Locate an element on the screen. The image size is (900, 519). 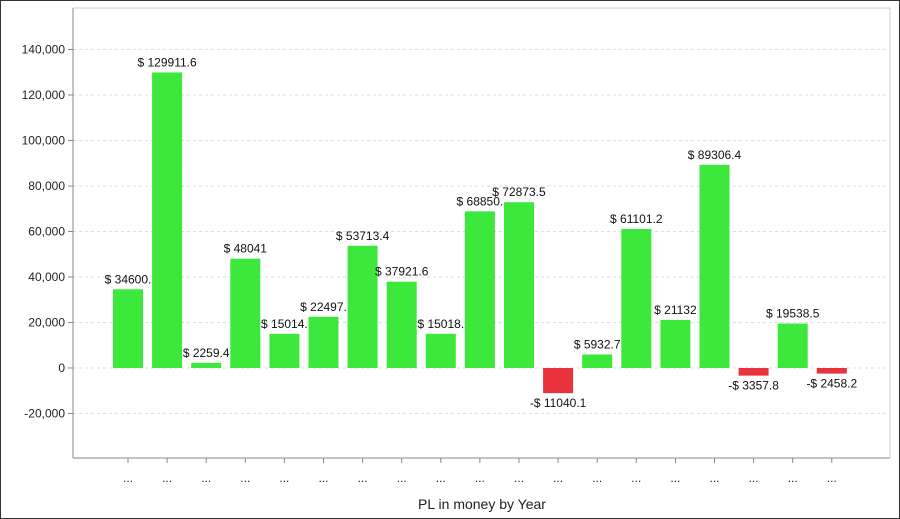
y-tick-label: 140,000 is located at coordinates (44, 50).